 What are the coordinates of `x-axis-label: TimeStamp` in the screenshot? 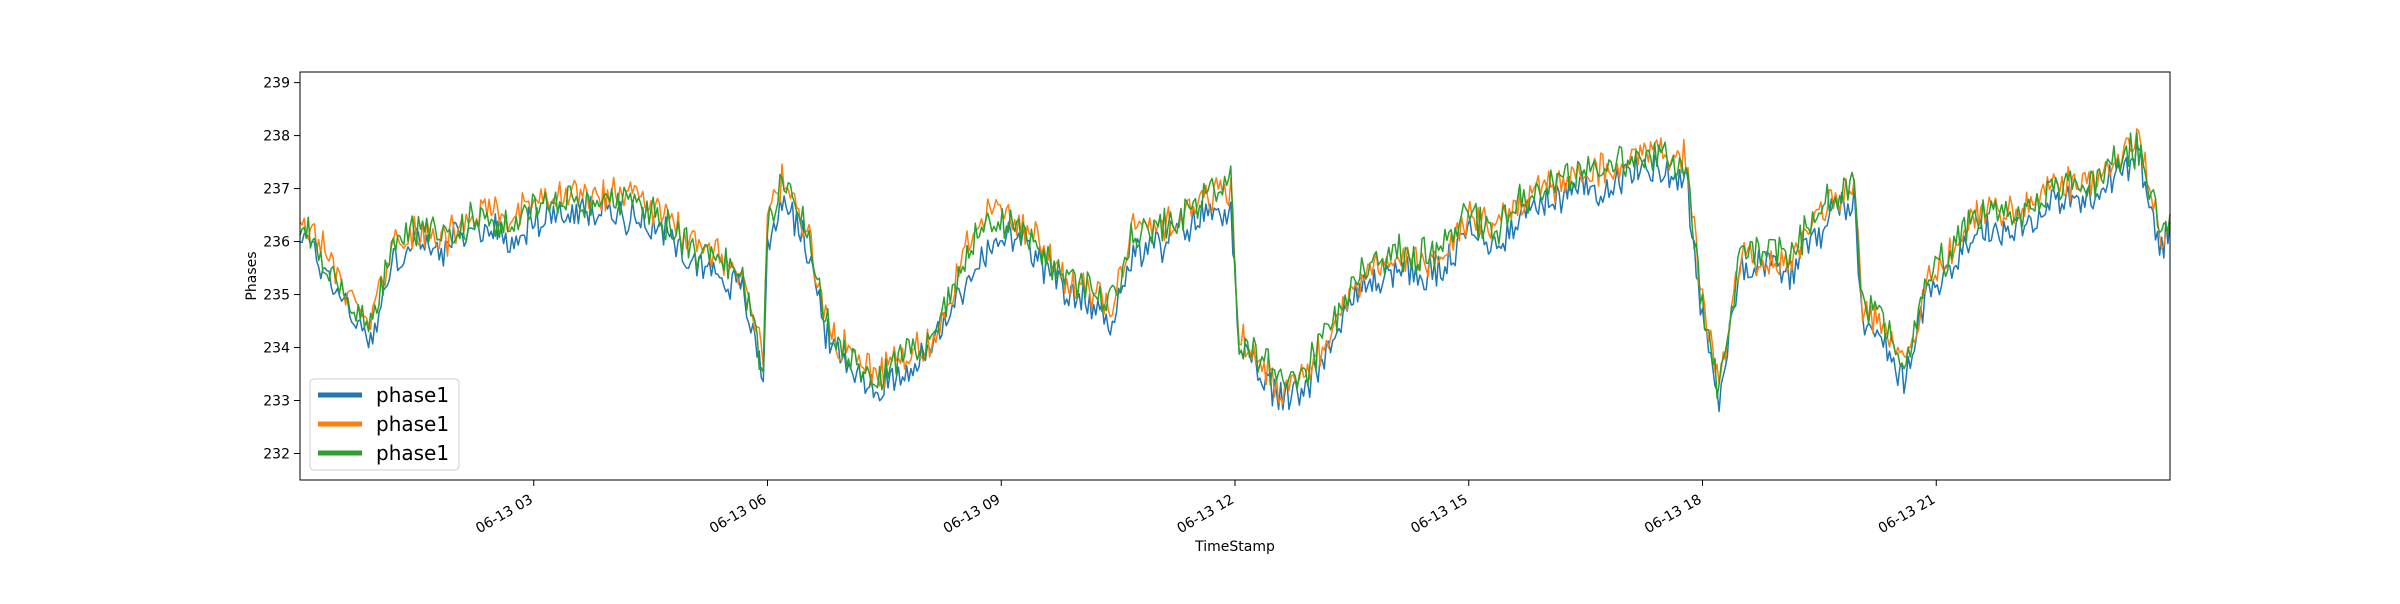 It's located at (1234, 547).